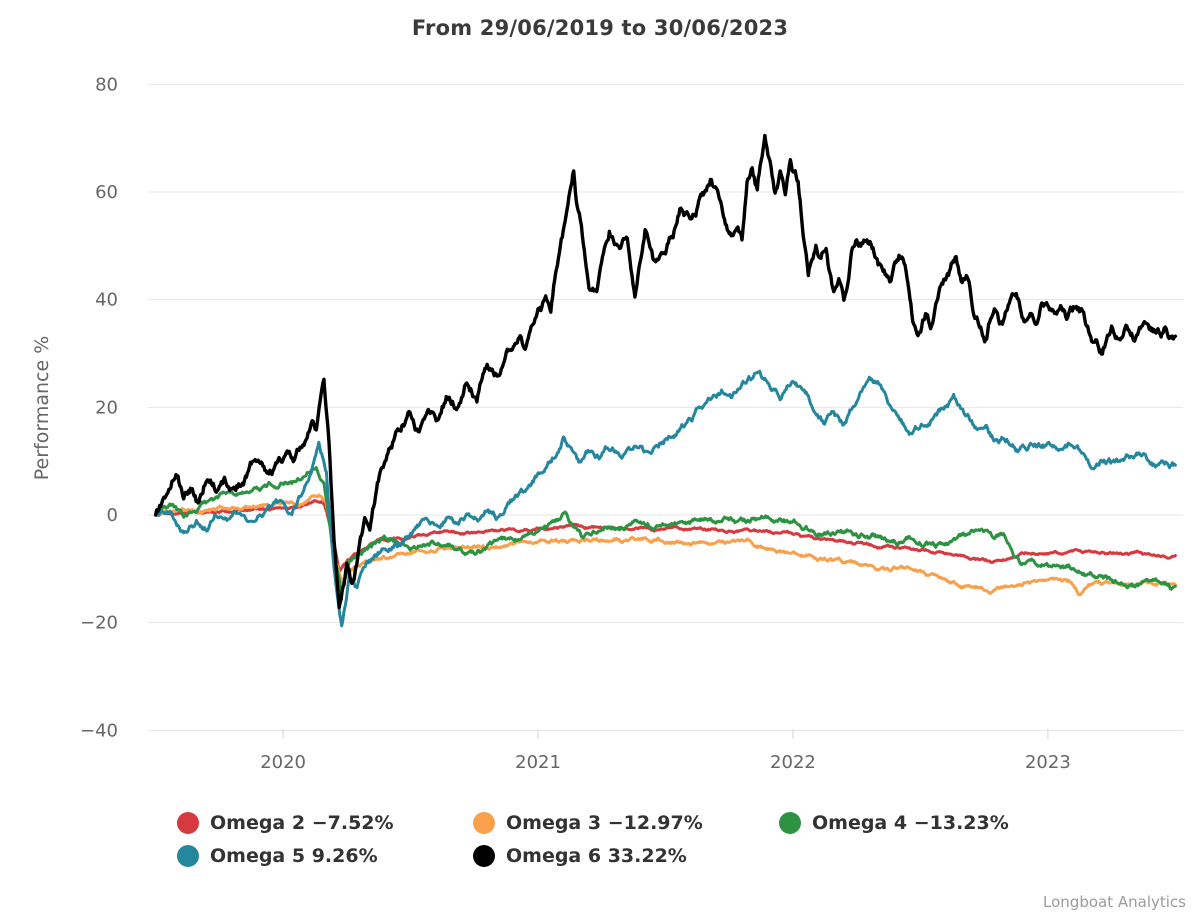 The image size is (1200, 920). I want to click on legend-label-omega-5: Omega 5 9.26%, so click(294, 856).